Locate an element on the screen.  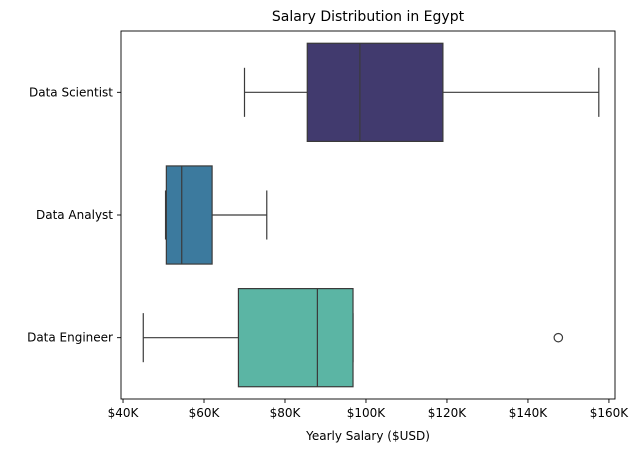
y-tick-label: Data Scientist is located at coordinates (71, 92).